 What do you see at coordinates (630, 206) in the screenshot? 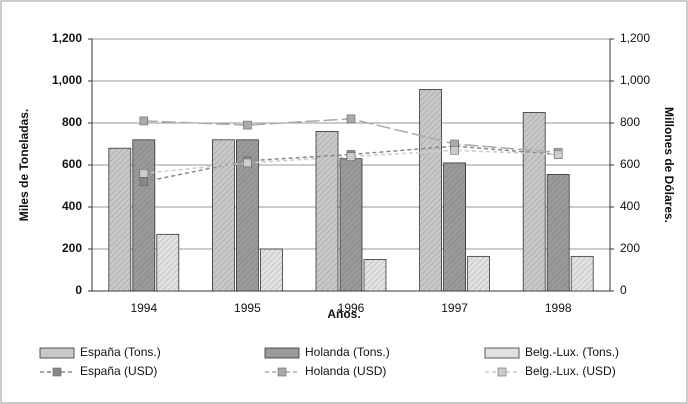
I see `y2-tick-label: 400` at bounding box center [630, 206].